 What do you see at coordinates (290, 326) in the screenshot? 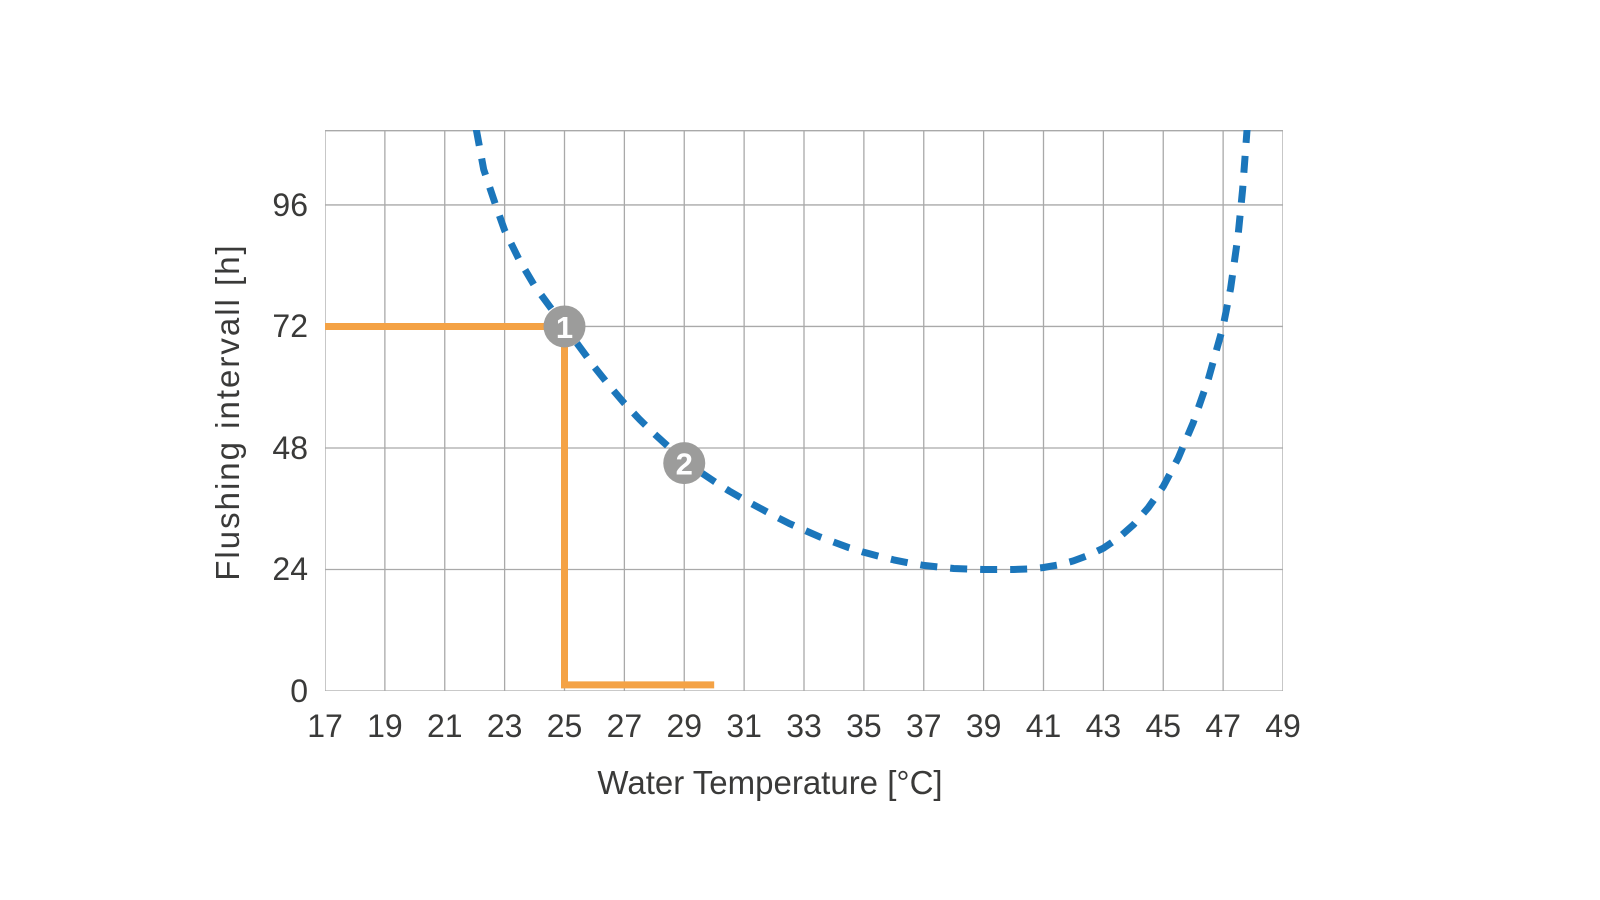
I see `y-tick-label-72: 72` at bounding box center [290, 326].